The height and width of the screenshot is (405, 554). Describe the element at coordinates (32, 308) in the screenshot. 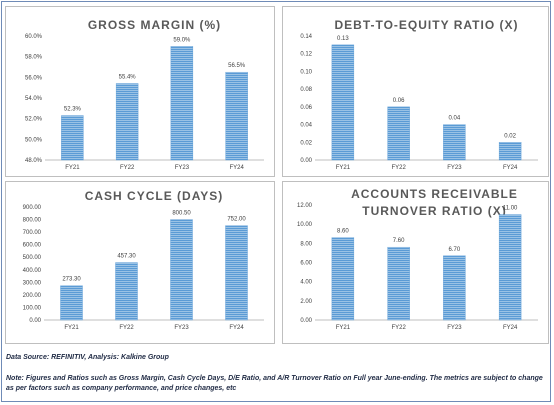

I see `y-tick-label: 100.00` at that location.